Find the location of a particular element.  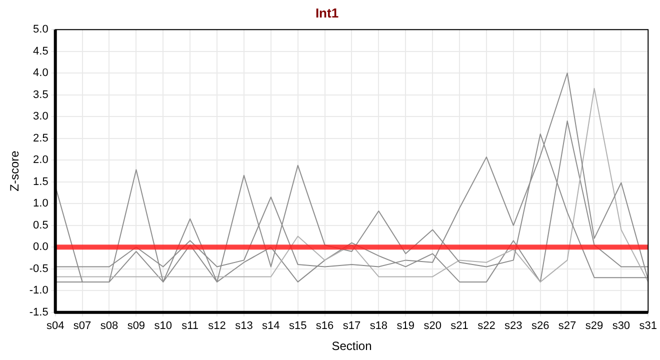

y-tick-label: 2.5 is located at coordinates (40, 138).